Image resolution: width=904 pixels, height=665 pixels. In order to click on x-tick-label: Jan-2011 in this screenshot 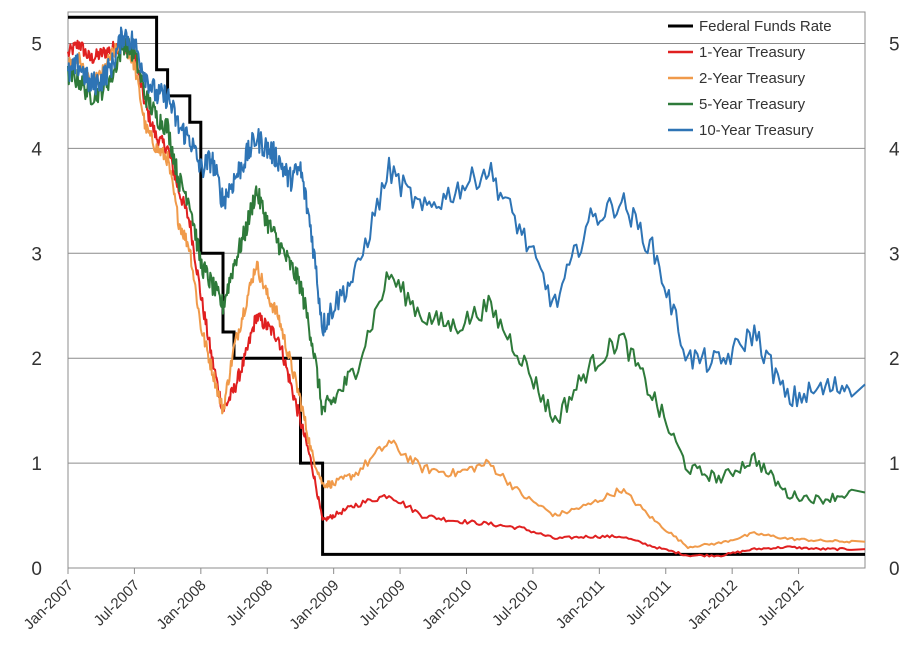, I will do `click(580, 604)`.